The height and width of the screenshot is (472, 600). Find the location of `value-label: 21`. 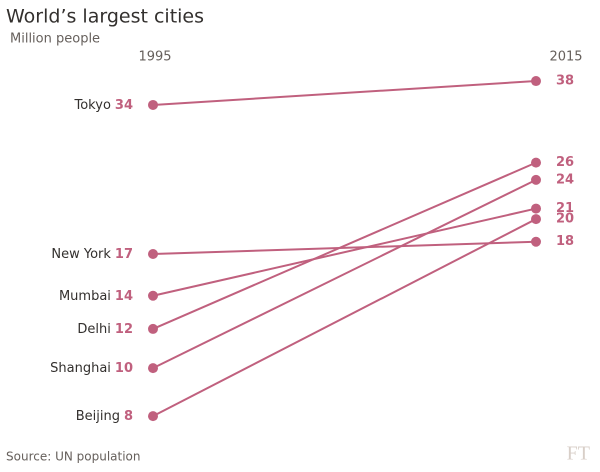

value-label: 21 is located at coordinates (565, 208).